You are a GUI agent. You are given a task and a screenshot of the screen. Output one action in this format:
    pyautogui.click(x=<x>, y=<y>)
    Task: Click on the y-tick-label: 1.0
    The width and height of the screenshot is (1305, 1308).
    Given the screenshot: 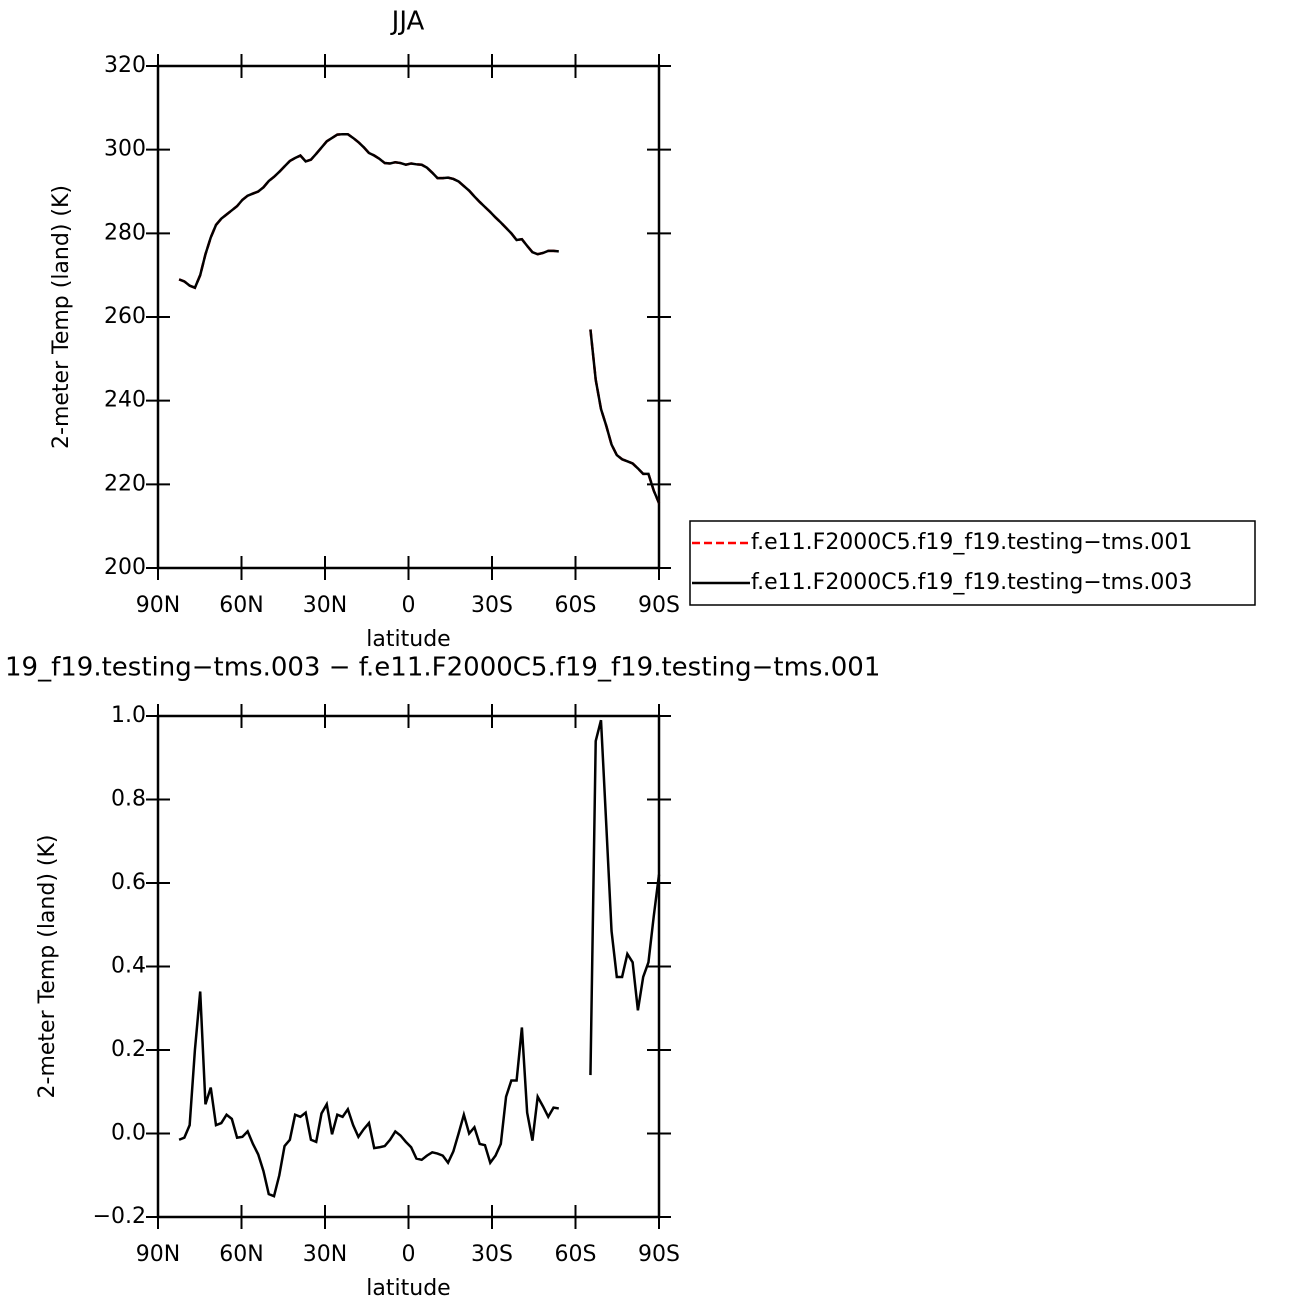 What is the action you would take?
    pyautogui.click(x=128, y=715)
    